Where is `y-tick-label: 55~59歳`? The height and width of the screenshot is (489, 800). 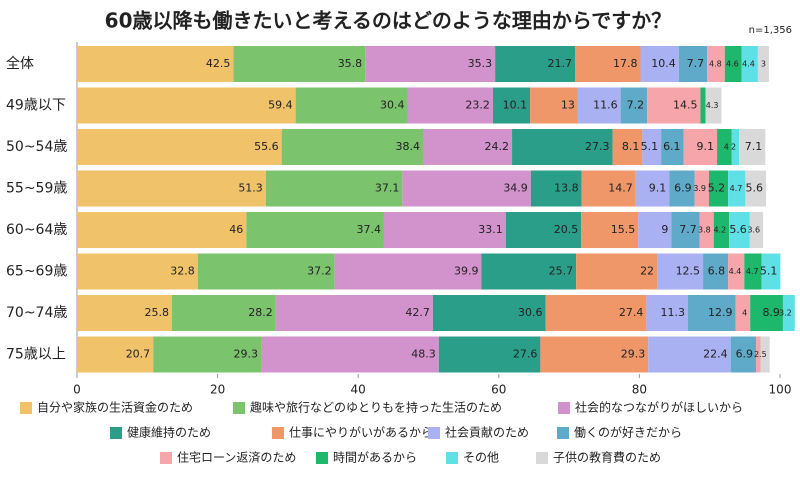
y-tick-label: 55~59歳 is located at coordinates (36, 189).